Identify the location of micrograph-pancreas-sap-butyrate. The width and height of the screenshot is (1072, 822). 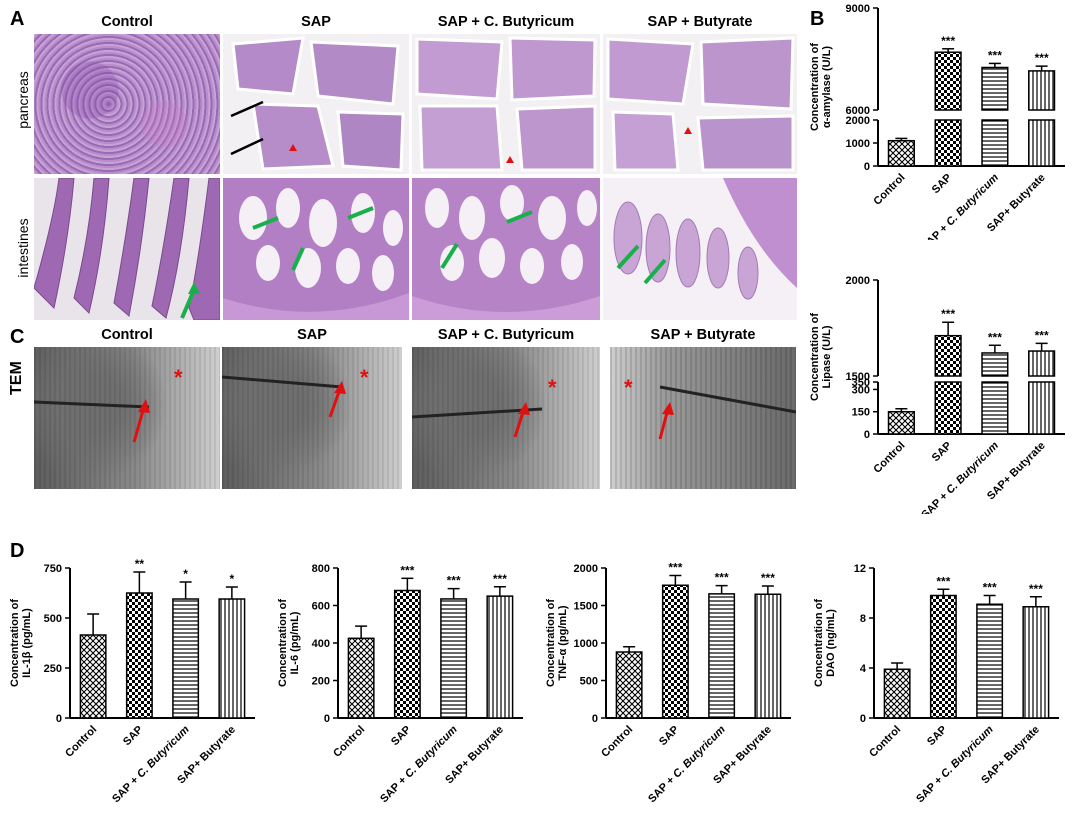
(700, 104).